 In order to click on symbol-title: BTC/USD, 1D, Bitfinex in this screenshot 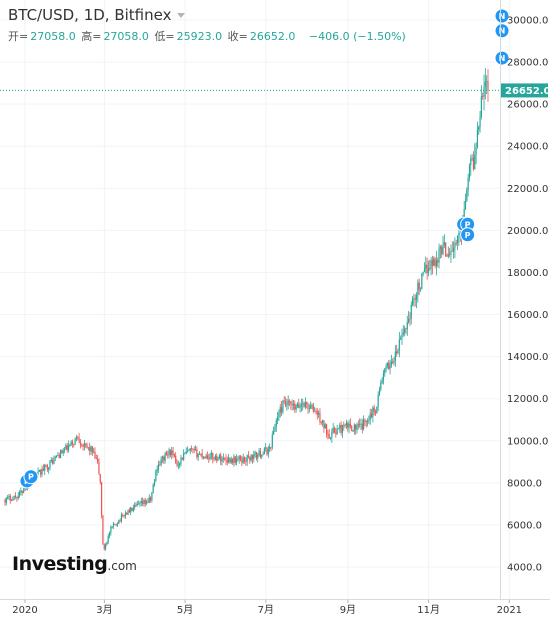, I will do `click(253, 15)`.